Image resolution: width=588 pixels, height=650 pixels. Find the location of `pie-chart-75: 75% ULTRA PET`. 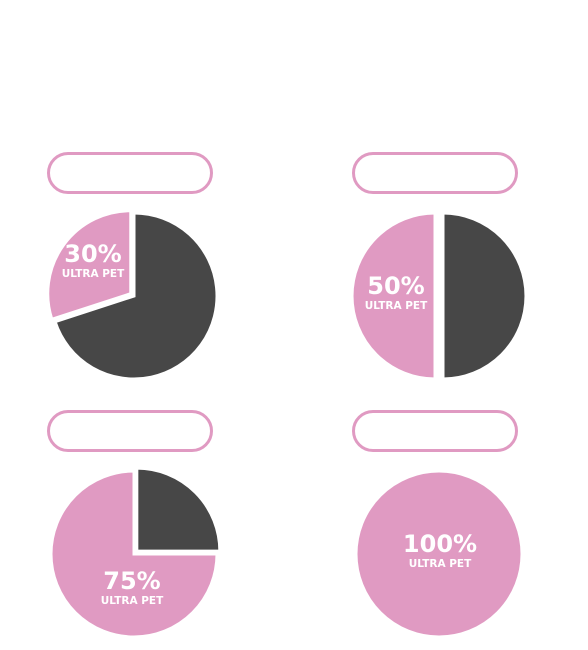

pie-chart-75: 75% ULTRA PET is located at coordinates (135, 552).